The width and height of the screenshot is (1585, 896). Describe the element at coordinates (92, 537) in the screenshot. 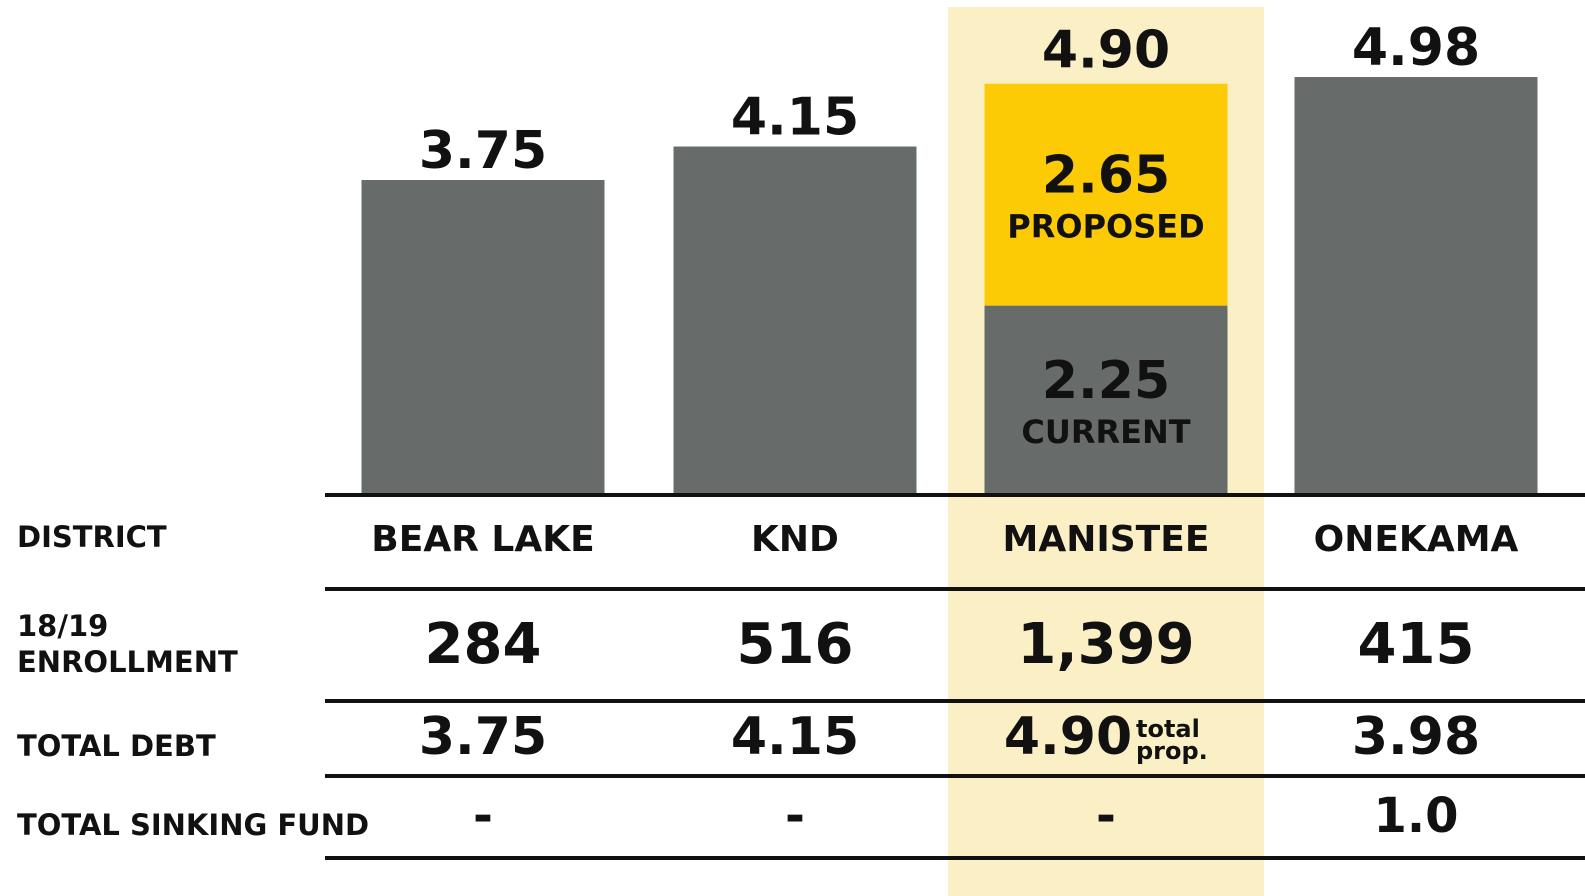

I see `table-header-label: DISTRICT` at that location.